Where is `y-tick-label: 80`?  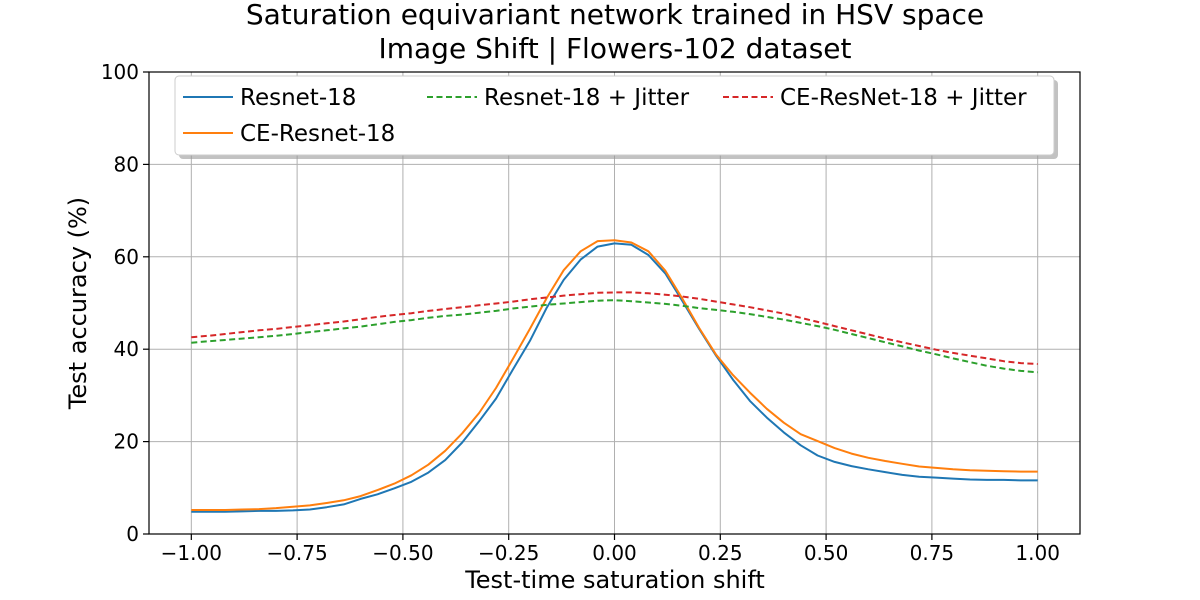 y-tick-label: 80 is located at coordinates (126, 164).